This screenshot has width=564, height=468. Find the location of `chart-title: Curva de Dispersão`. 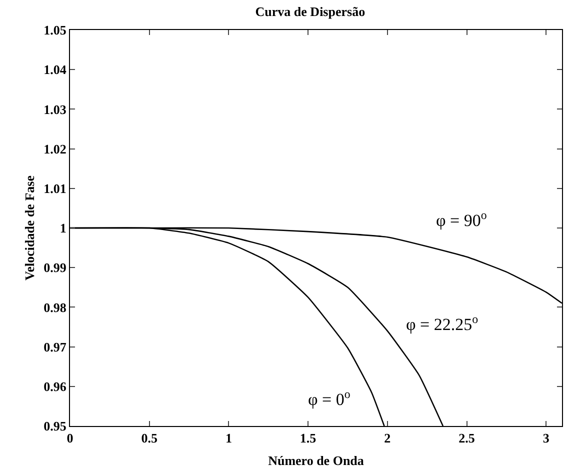

chart-title: Curva de Dispersão is located at coordinates (310, 12).